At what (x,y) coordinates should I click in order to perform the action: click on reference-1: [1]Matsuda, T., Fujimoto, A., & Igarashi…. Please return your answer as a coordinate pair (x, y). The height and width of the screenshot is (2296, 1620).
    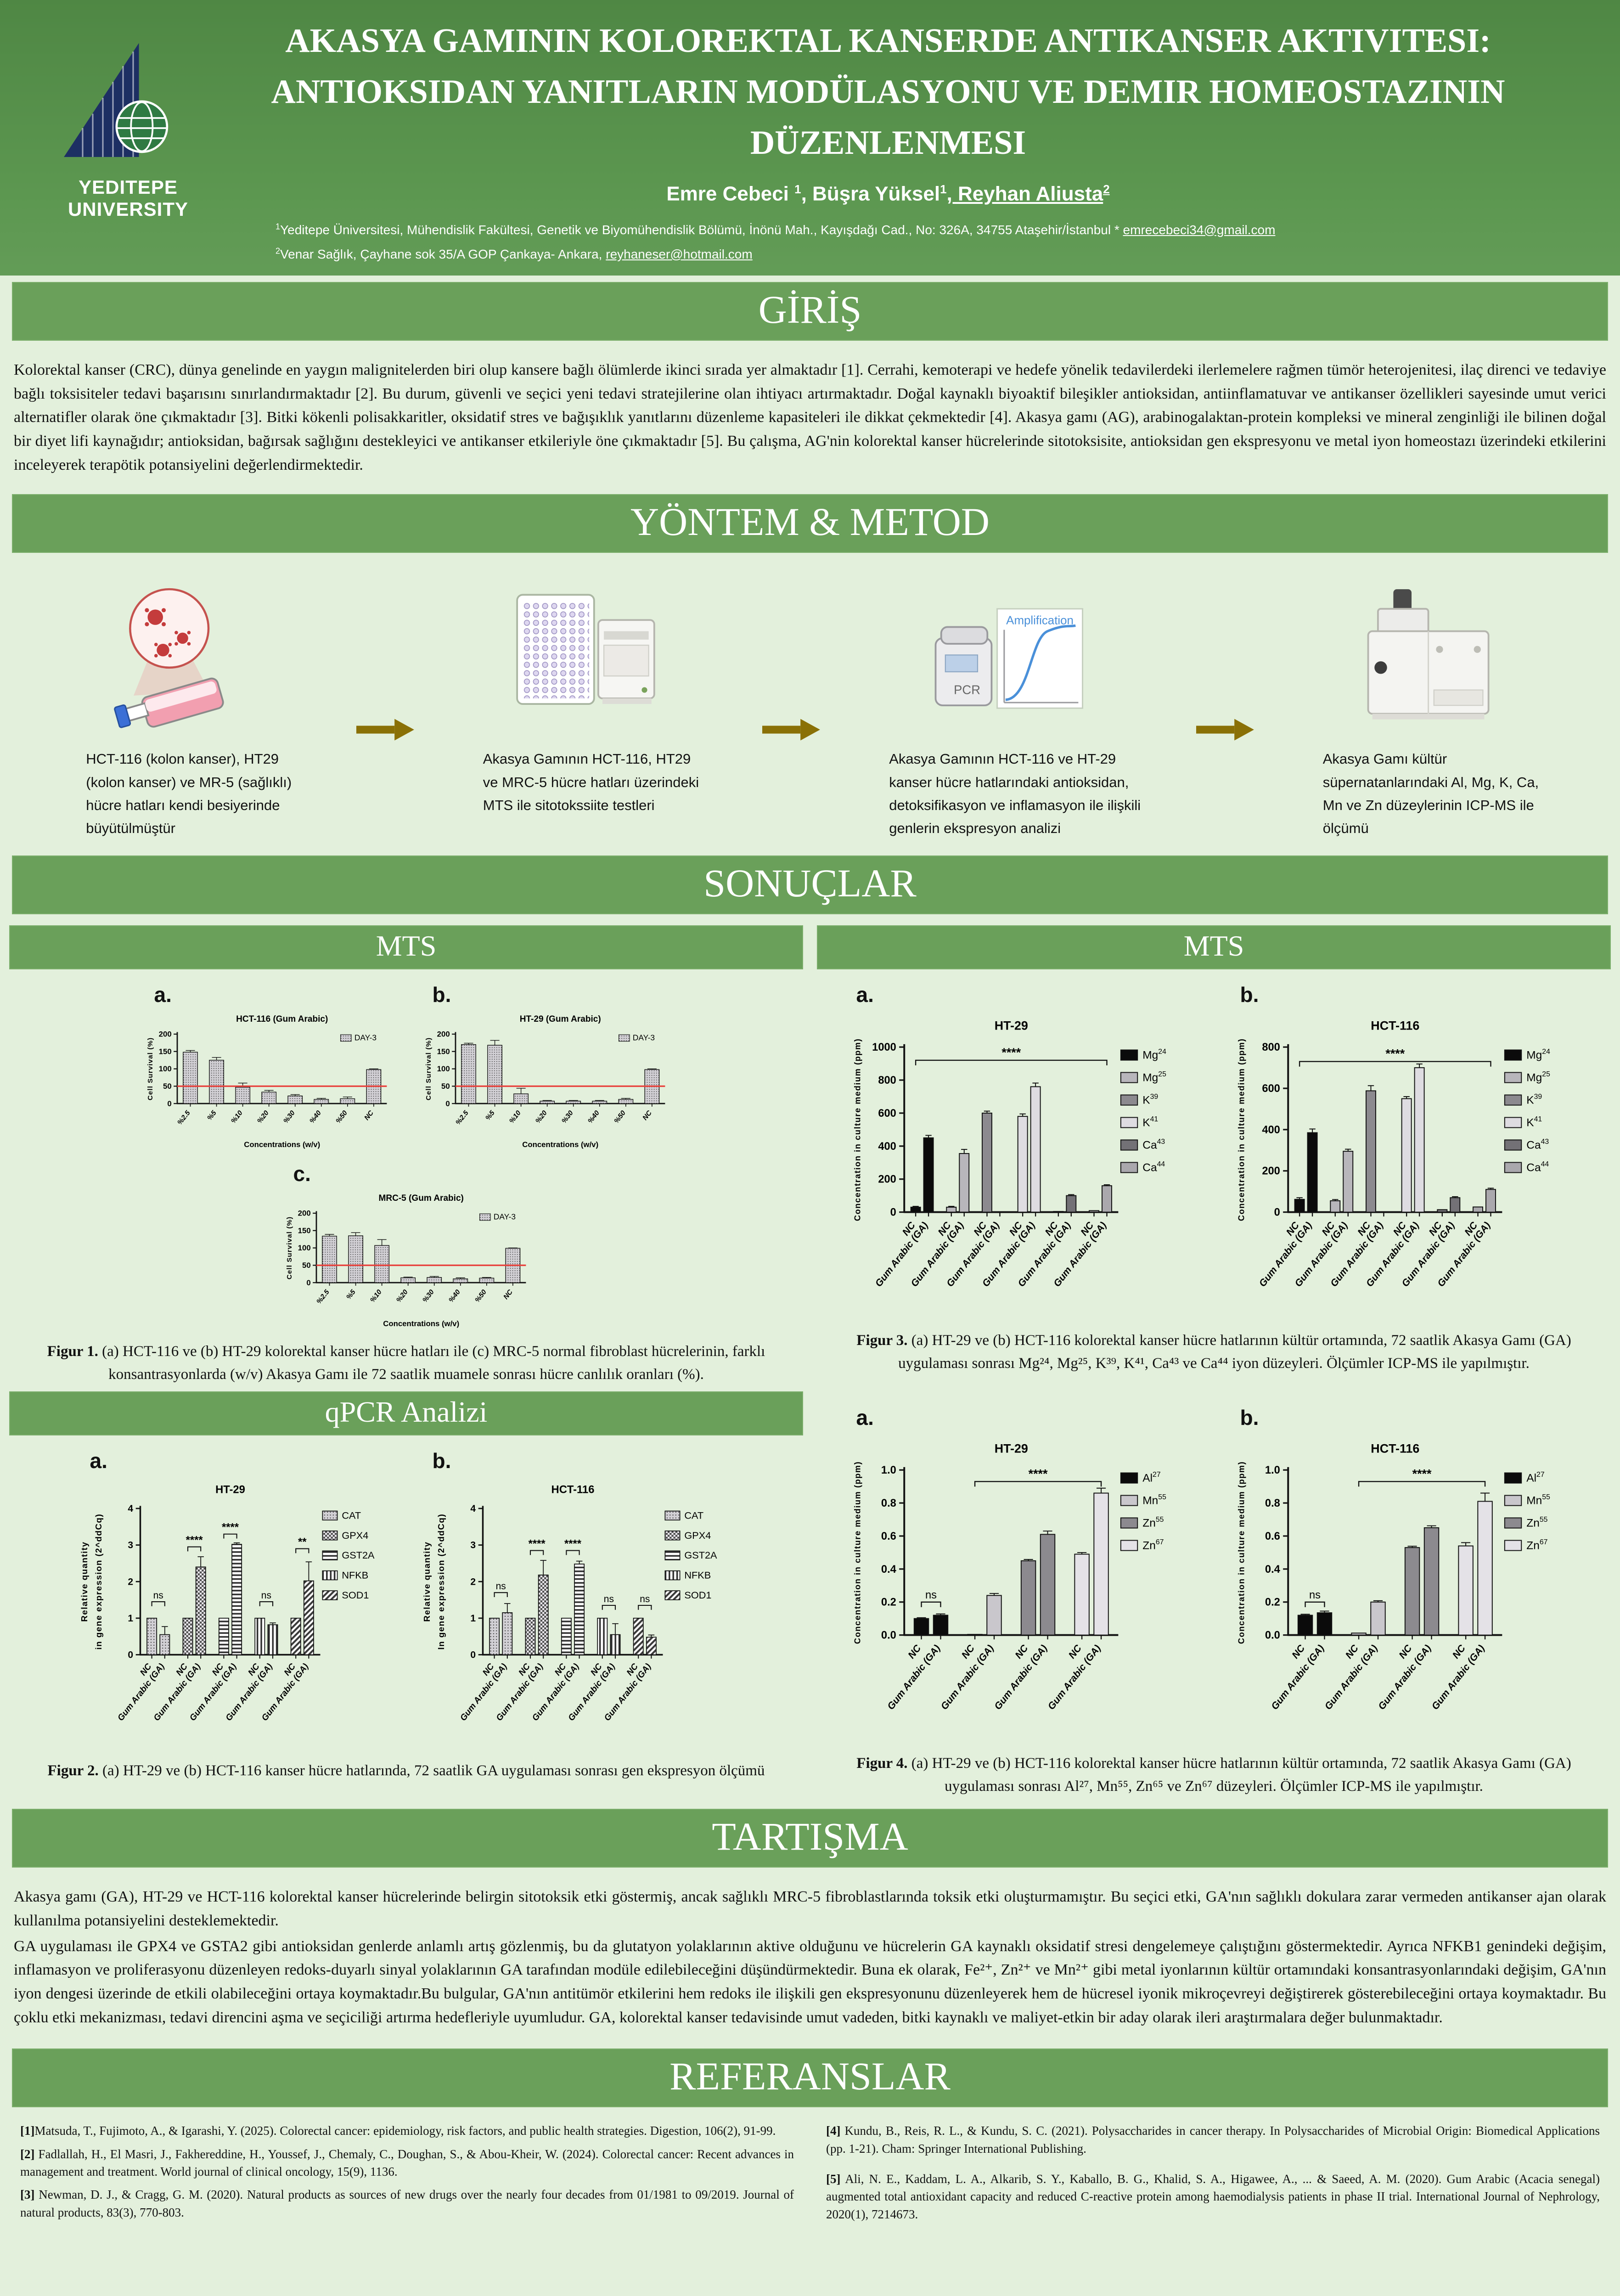
    Looking at the image, I should click on (398, 2131).